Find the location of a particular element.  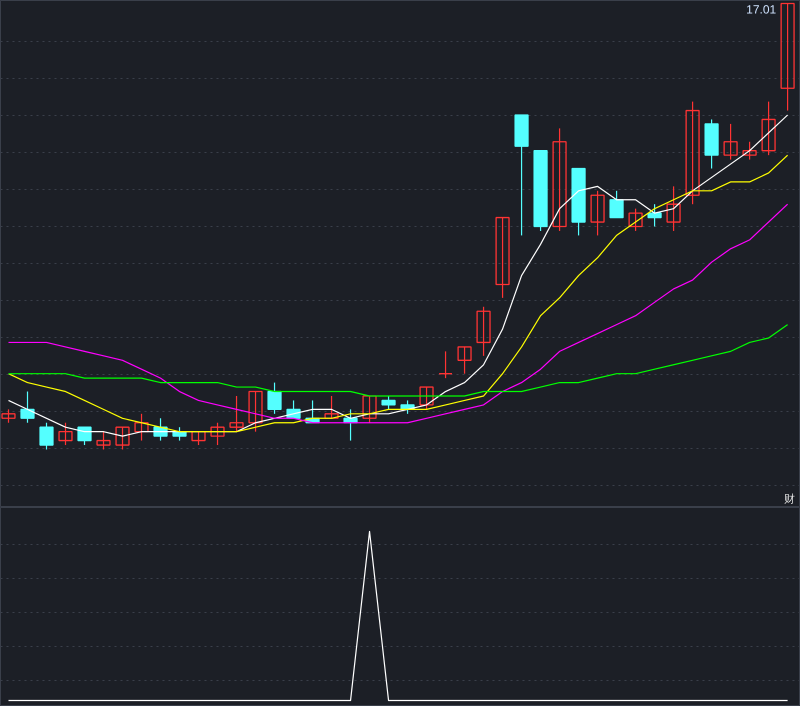

text: 财 is located at coordinates (790, 499).